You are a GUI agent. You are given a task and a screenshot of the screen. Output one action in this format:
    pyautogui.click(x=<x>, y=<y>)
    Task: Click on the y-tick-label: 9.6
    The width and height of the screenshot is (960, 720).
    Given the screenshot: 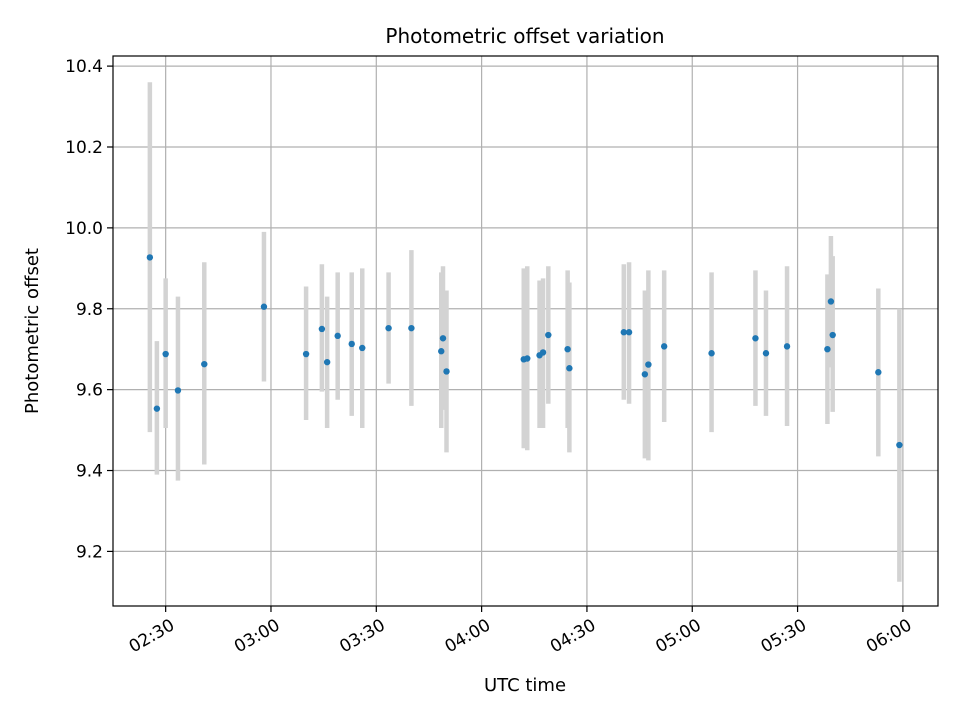 What is the action you would take?
    pyautogui.click(x=89, y=391)
    